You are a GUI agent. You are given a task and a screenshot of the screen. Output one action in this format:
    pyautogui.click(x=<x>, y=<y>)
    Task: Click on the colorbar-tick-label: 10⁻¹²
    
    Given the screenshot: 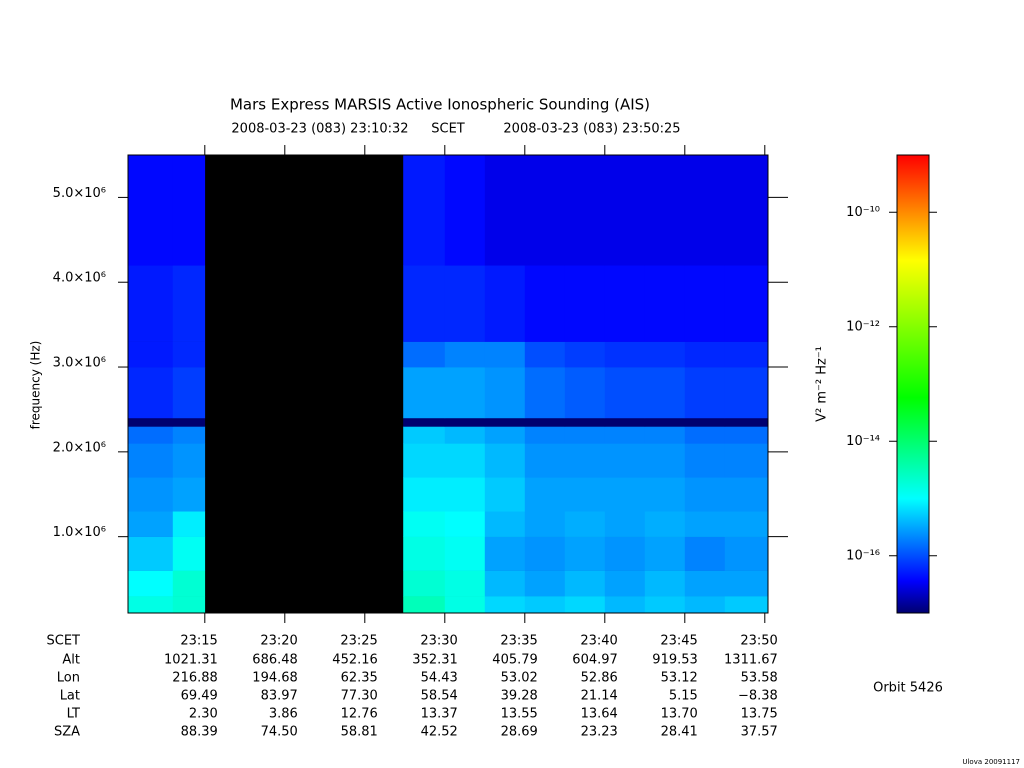 What is the action you would take?
    pyautogui.click(x=863, y=326)
    